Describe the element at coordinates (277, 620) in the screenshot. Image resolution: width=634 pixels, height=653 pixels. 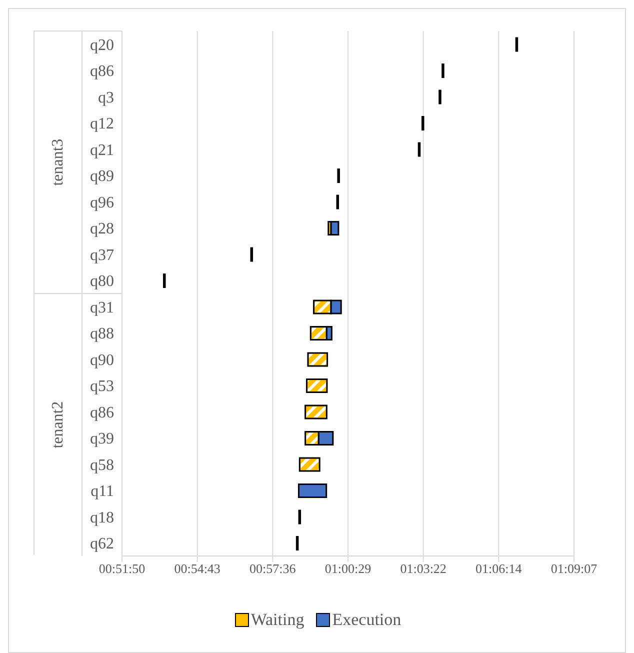
I see `legend-label: Waiting` at that location.